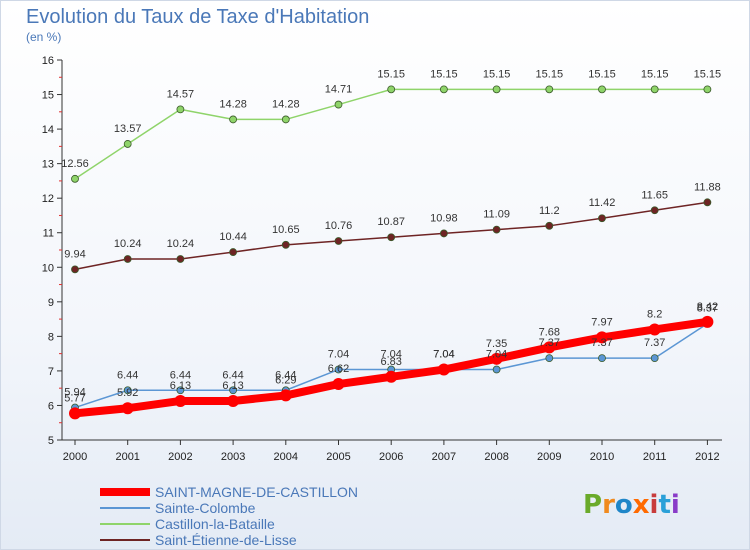 Image resolution: width=750 pixels, height=550 pixels. What do you see at coordinates (48, 268) in the screenshot?
I see `y-tick-label: 10` at bounding box center [48, 268].